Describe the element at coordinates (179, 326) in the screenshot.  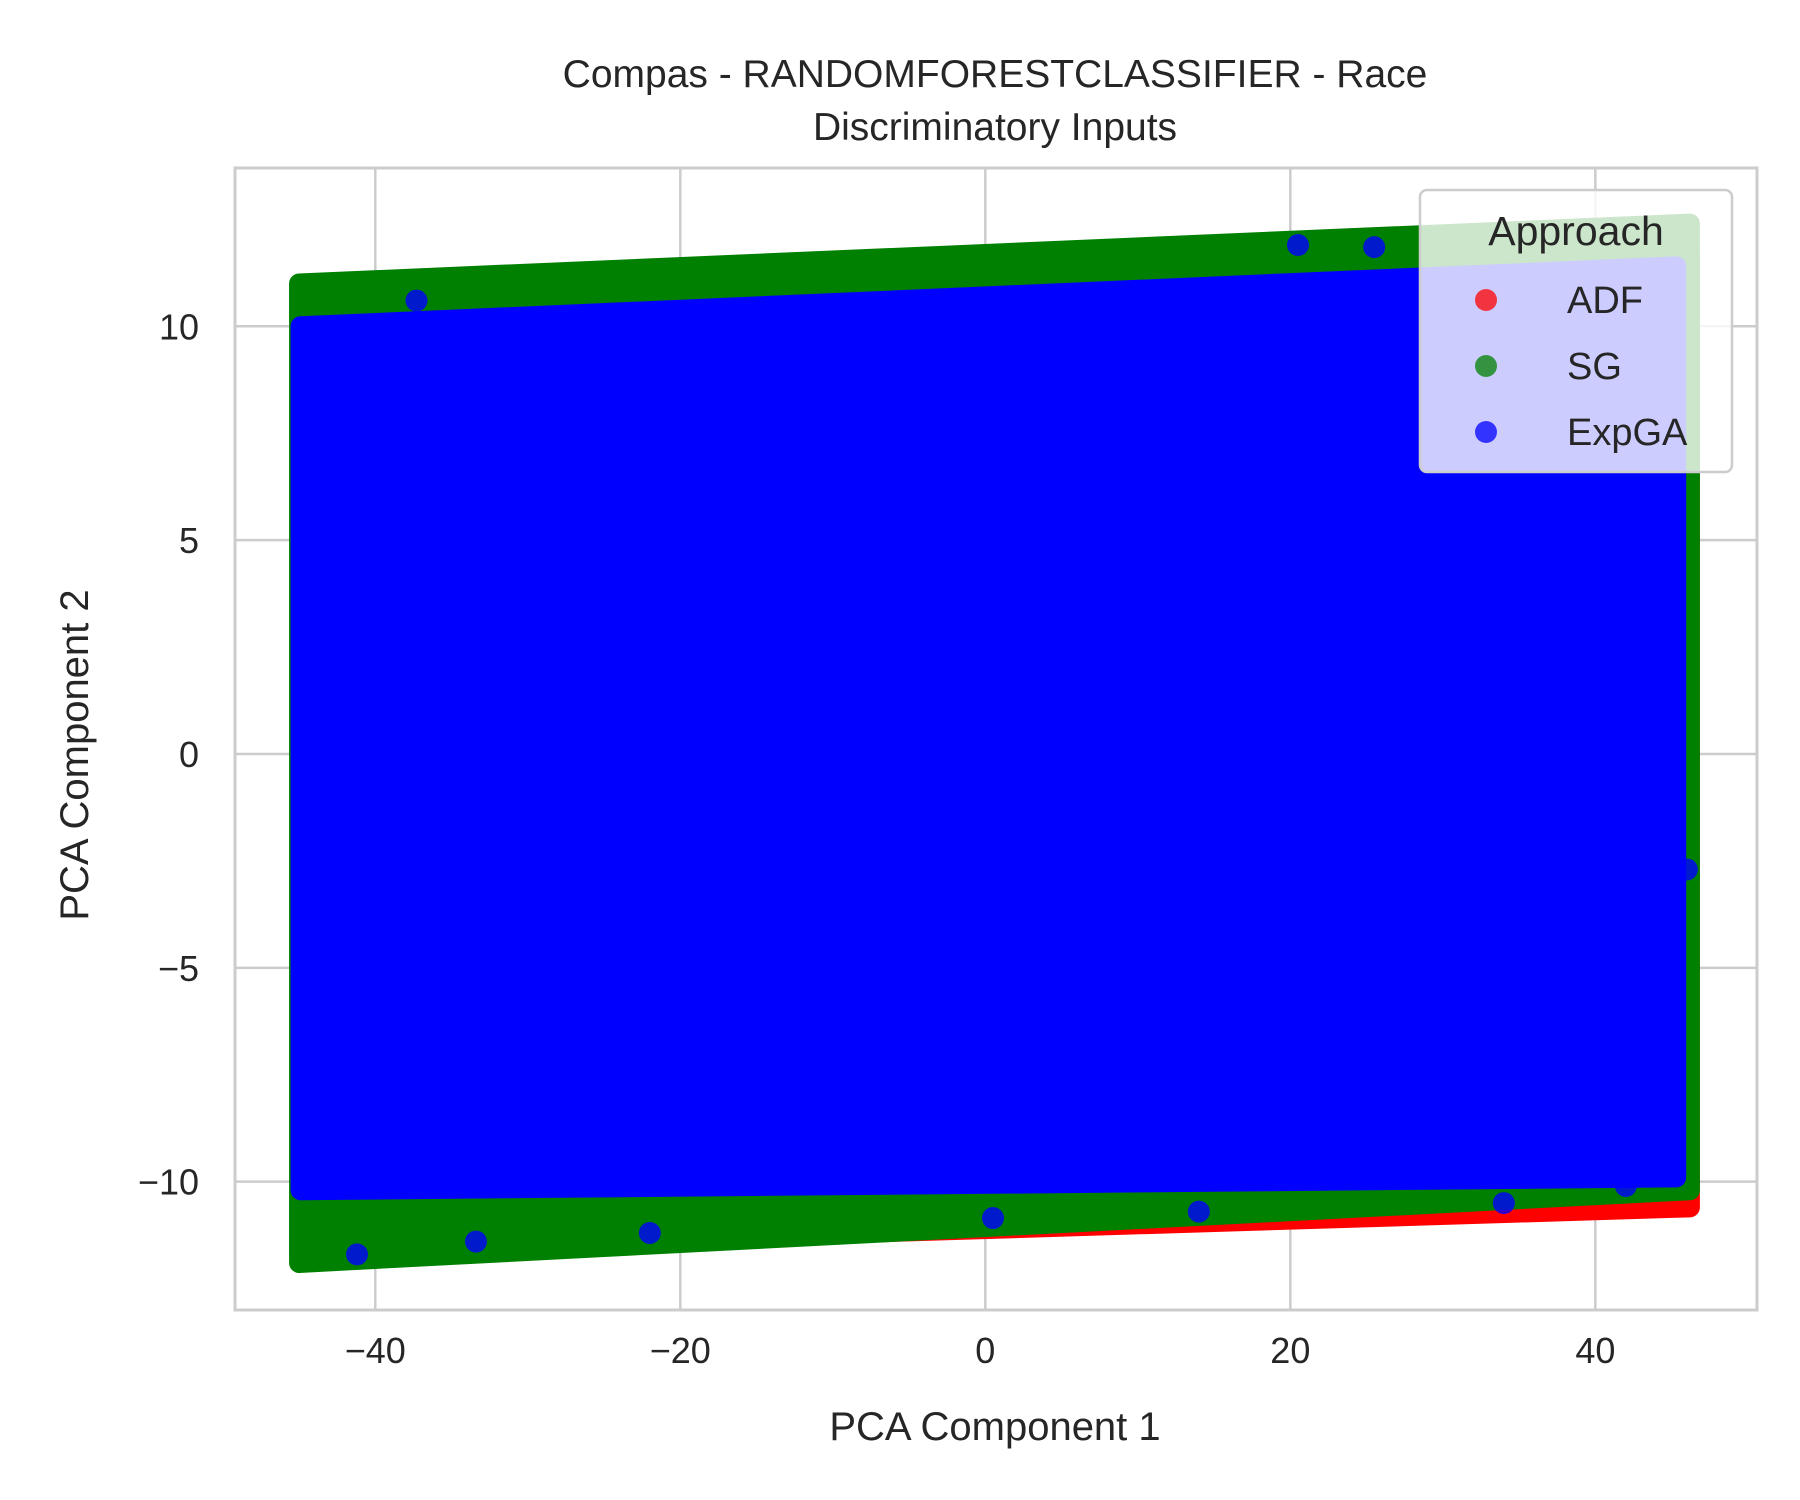
I see `y-tick-label: 10` at that location.